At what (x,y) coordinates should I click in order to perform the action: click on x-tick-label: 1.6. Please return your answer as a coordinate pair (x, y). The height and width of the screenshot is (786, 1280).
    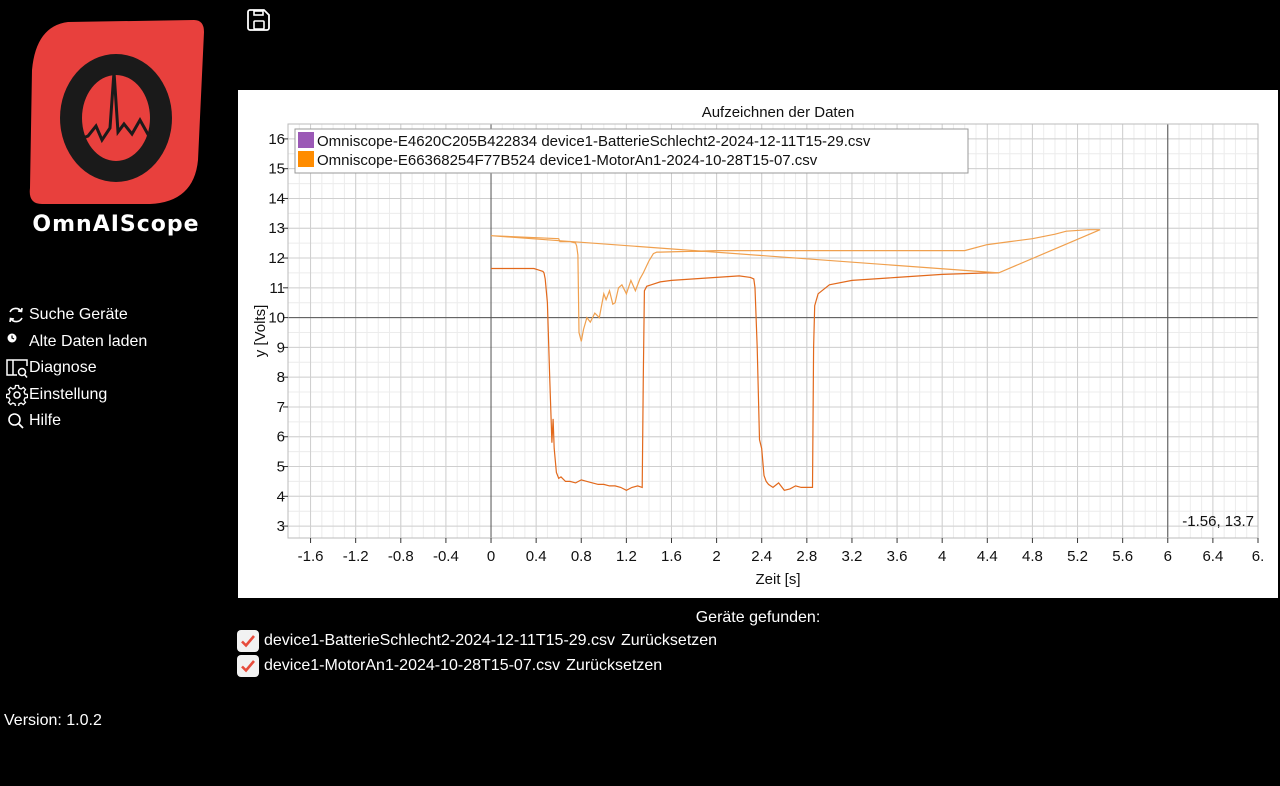
    Looking at the image, I should click on (671, 556).